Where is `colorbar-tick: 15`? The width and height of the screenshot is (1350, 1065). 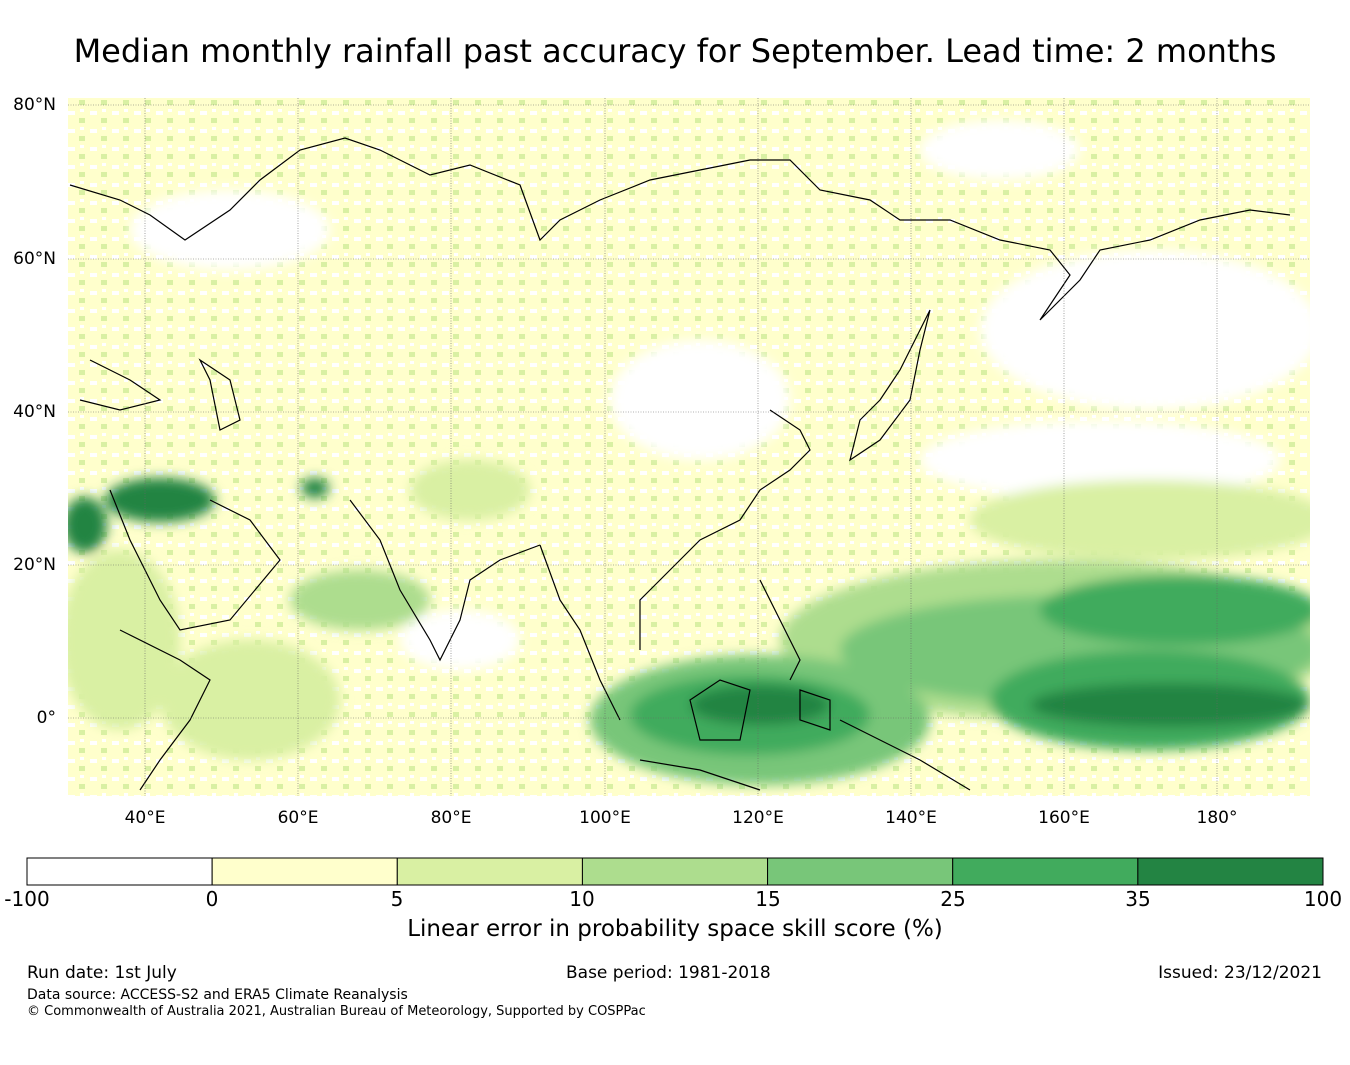 colorbar-tick: 15 is located at coordinates (767, 899).